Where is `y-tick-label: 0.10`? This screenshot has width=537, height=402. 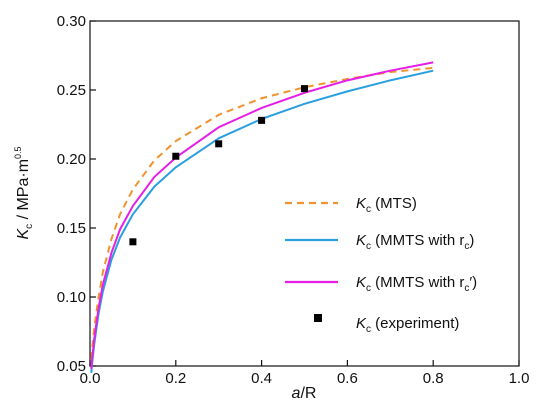 y-tick-label: 0.10 is located at coordinates (71, 297).